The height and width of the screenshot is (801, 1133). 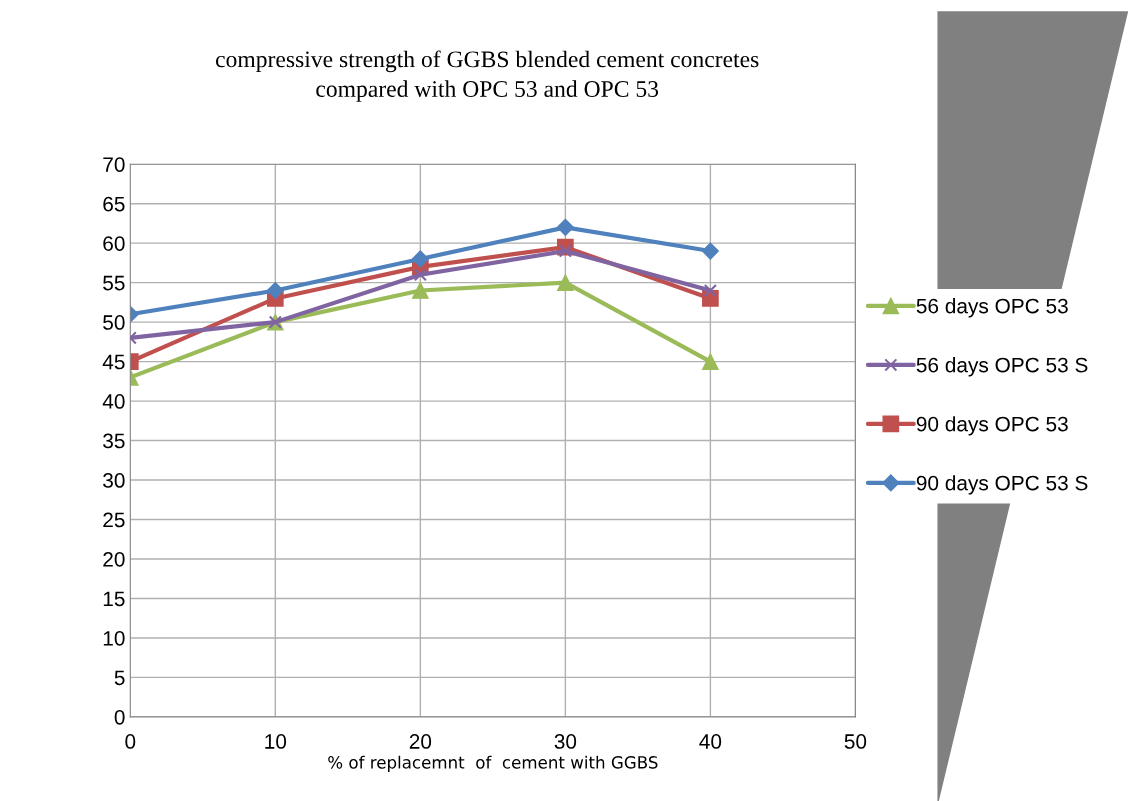 What do you see at coordinates (114, 204) in the screenshot?
I see `y-tick-label: 65` at bounding box center [114, 204].